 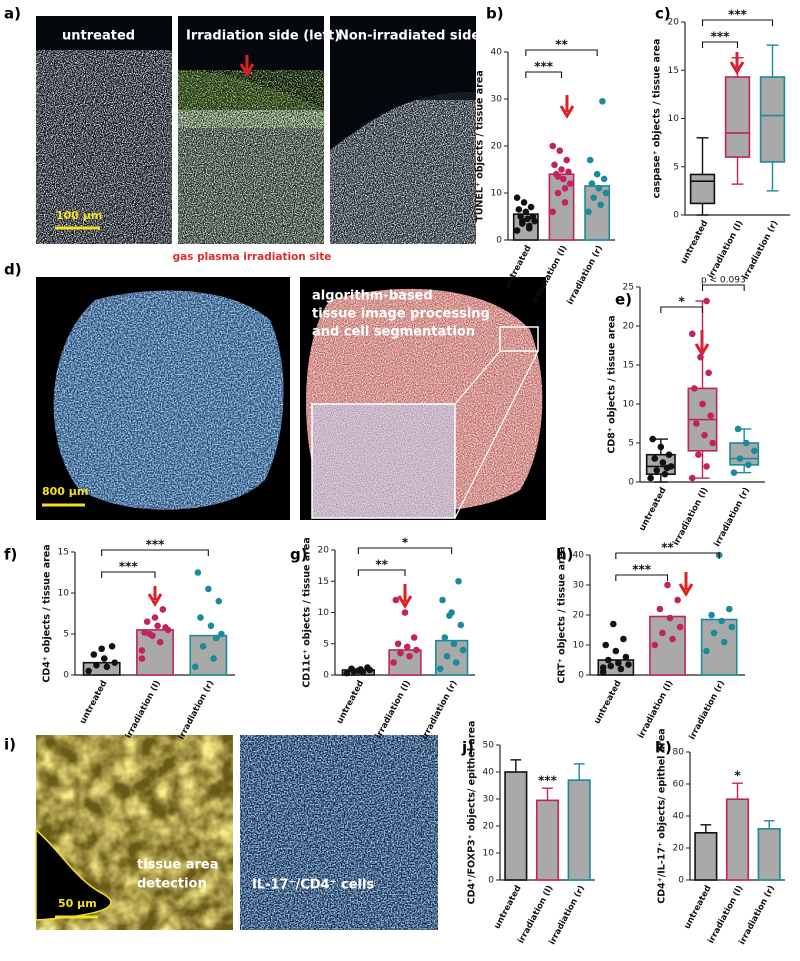 What do you see at coordinates (77, 903) in the screenshot?
I see `scale-label: 50 µm` at bounding box center [77, 903].